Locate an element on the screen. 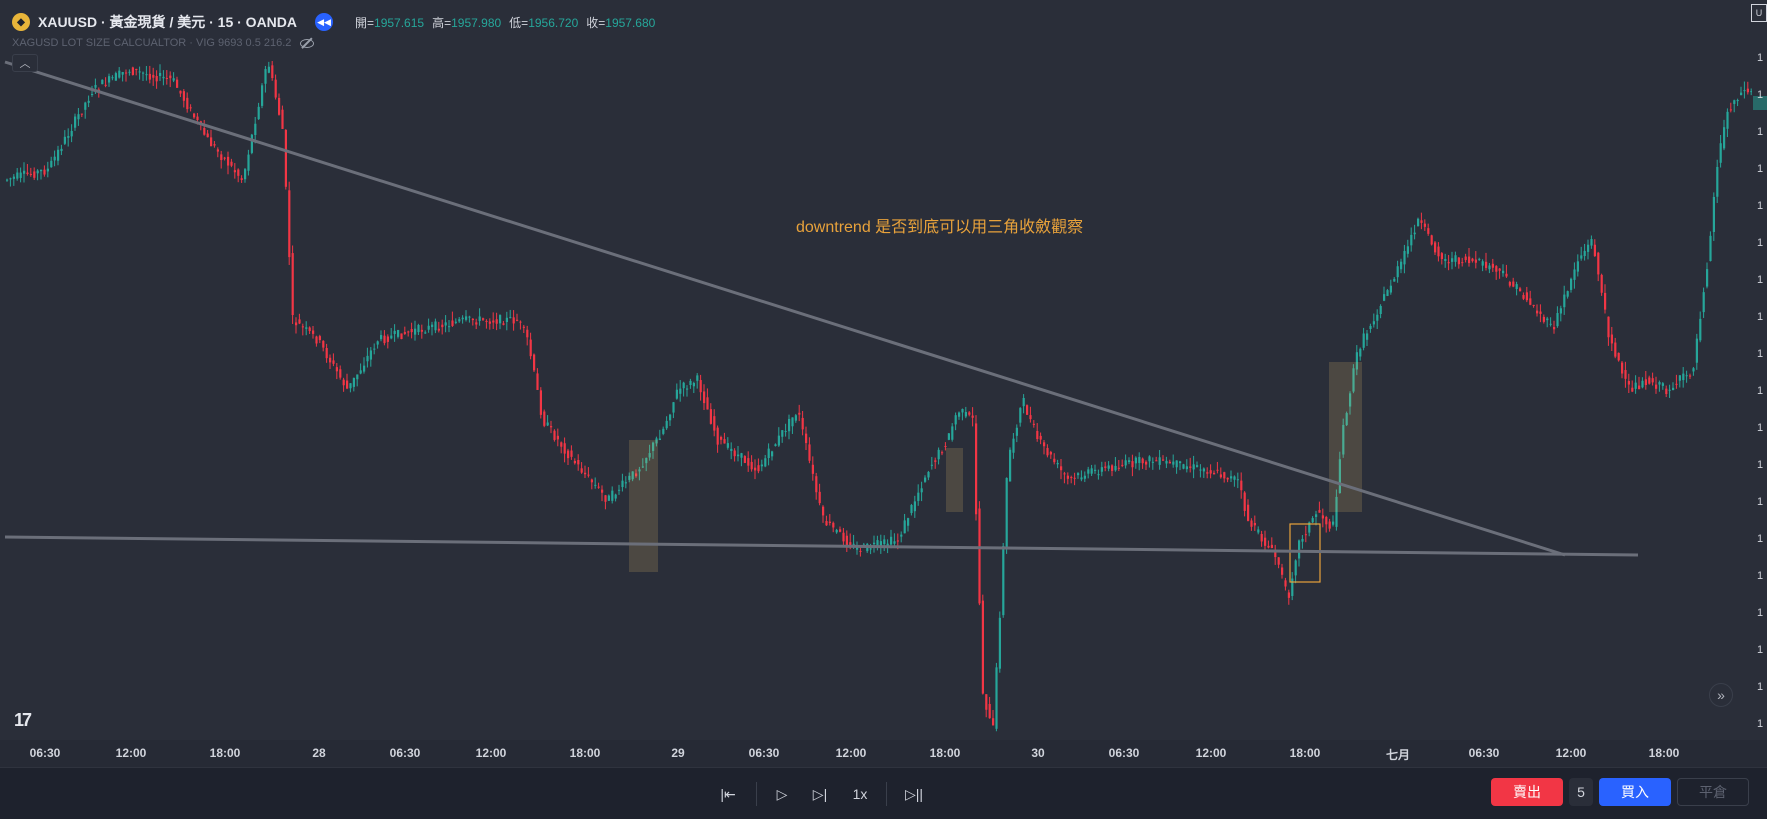  price-axis: U 1 1 1 1 1 1 1 1 1 1 1 1 1 1 1 1 1 1 1 is located at coordinates (1759, 370).